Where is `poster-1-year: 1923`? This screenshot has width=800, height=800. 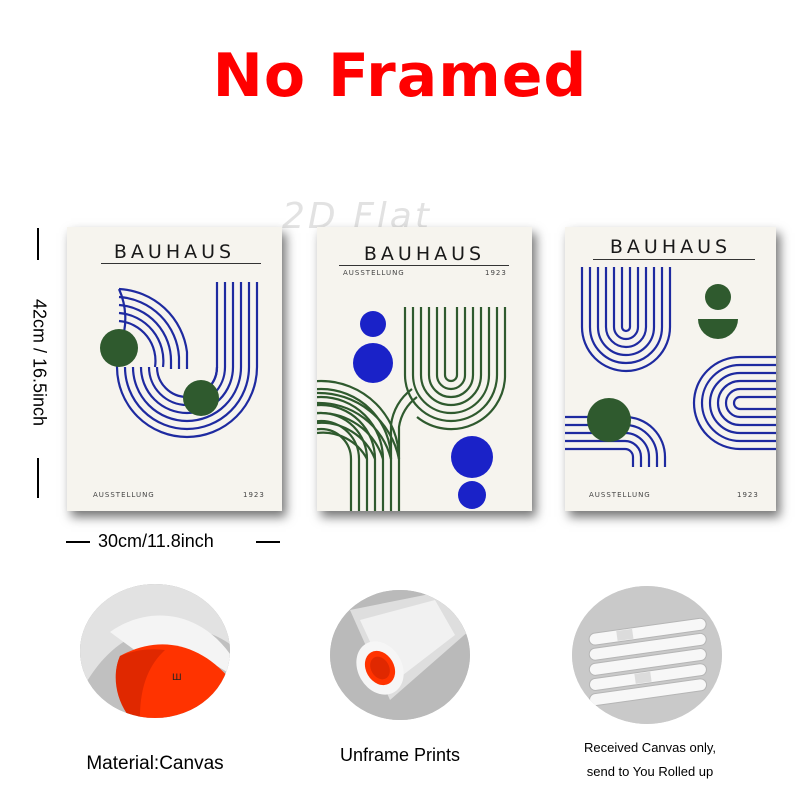
poster-1-year: 1923 is located at coordinates (254, 495).